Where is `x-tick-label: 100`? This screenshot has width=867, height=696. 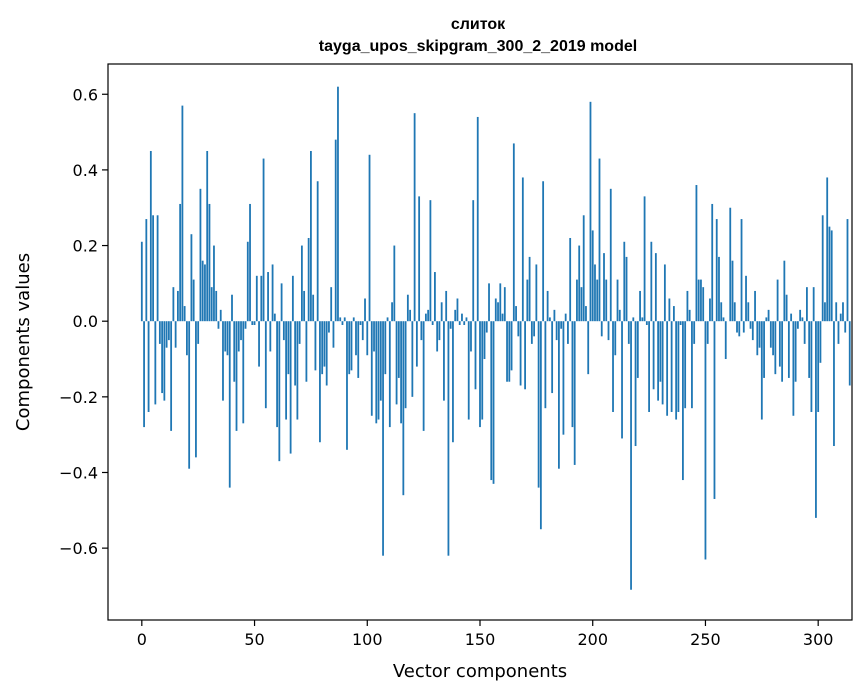 x-tick-label: 100 is located at coordinates (367, 639).